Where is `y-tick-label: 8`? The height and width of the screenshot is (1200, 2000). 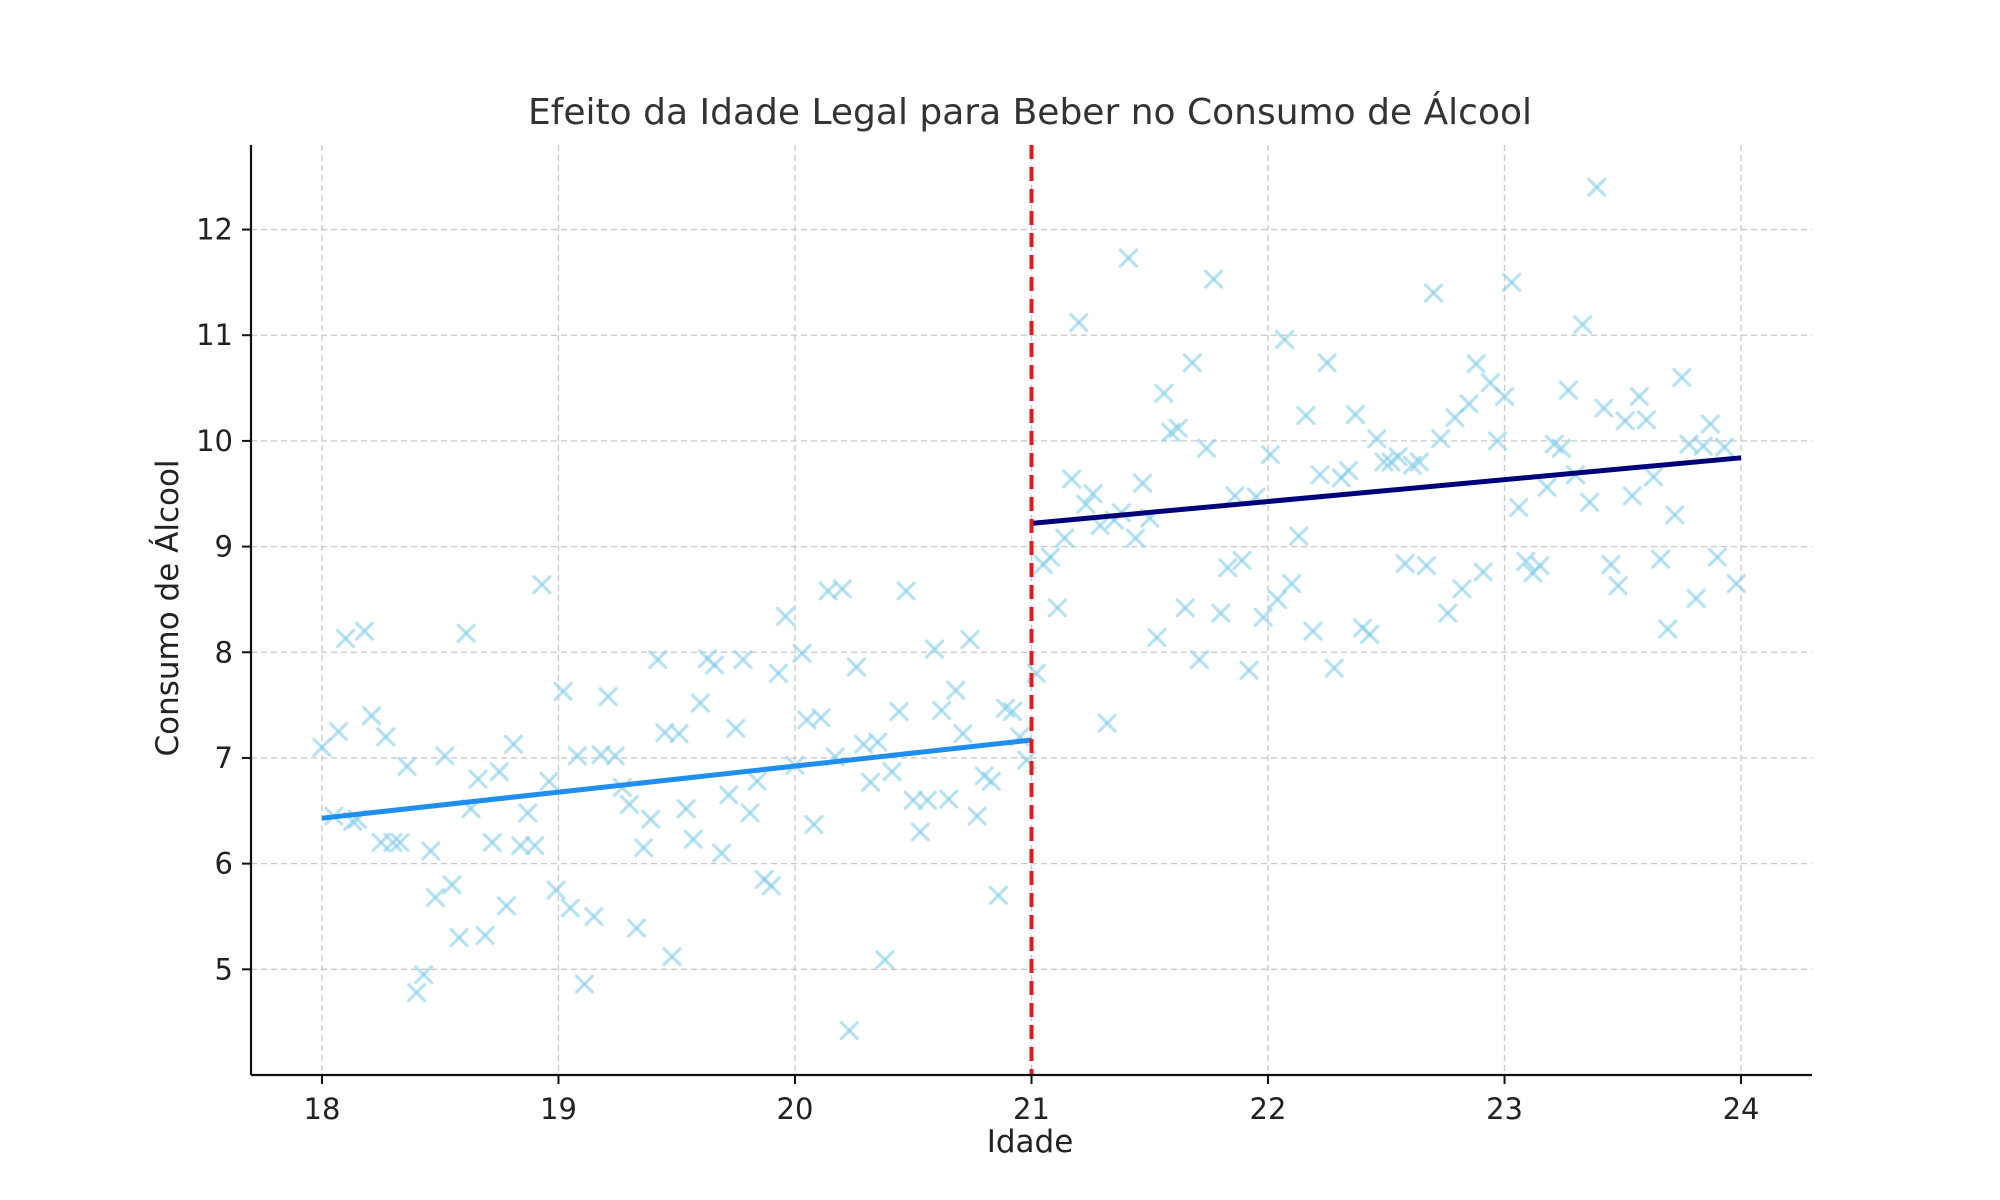
y-tick-label: 8 is located at coordinates (224, 652).